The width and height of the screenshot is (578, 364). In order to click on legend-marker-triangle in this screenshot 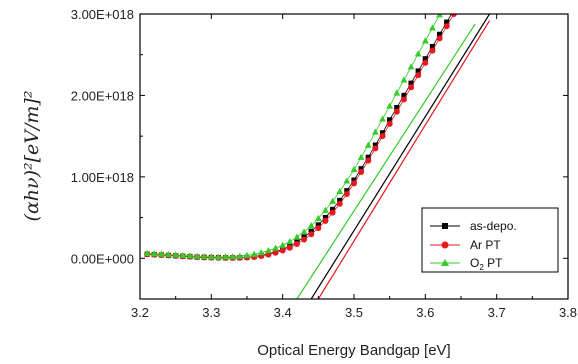, I will do `click(445, 262)`.